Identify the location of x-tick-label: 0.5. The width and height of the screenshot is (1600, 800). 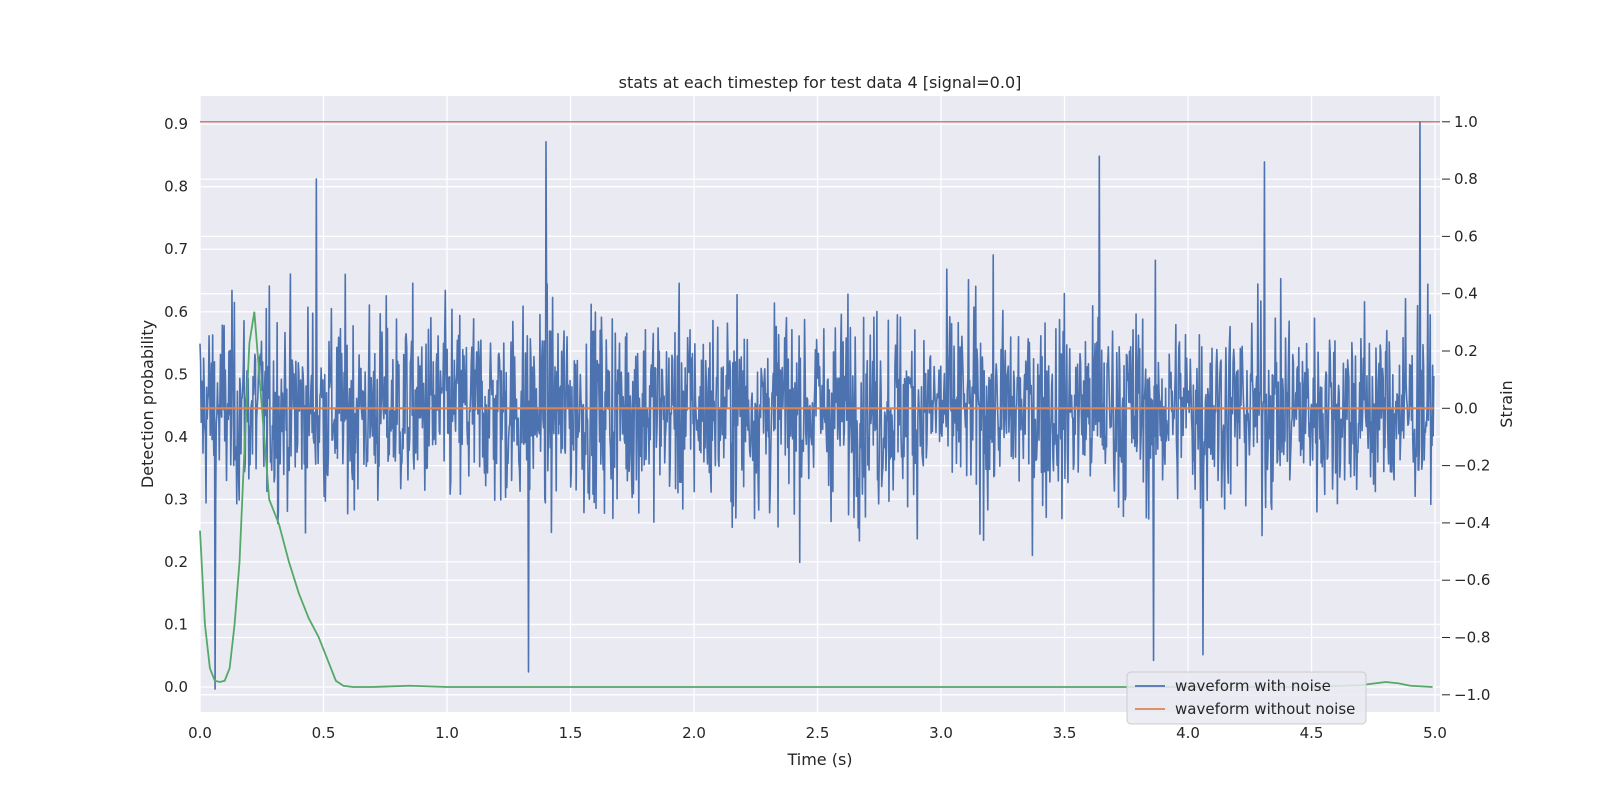
(324, 733).